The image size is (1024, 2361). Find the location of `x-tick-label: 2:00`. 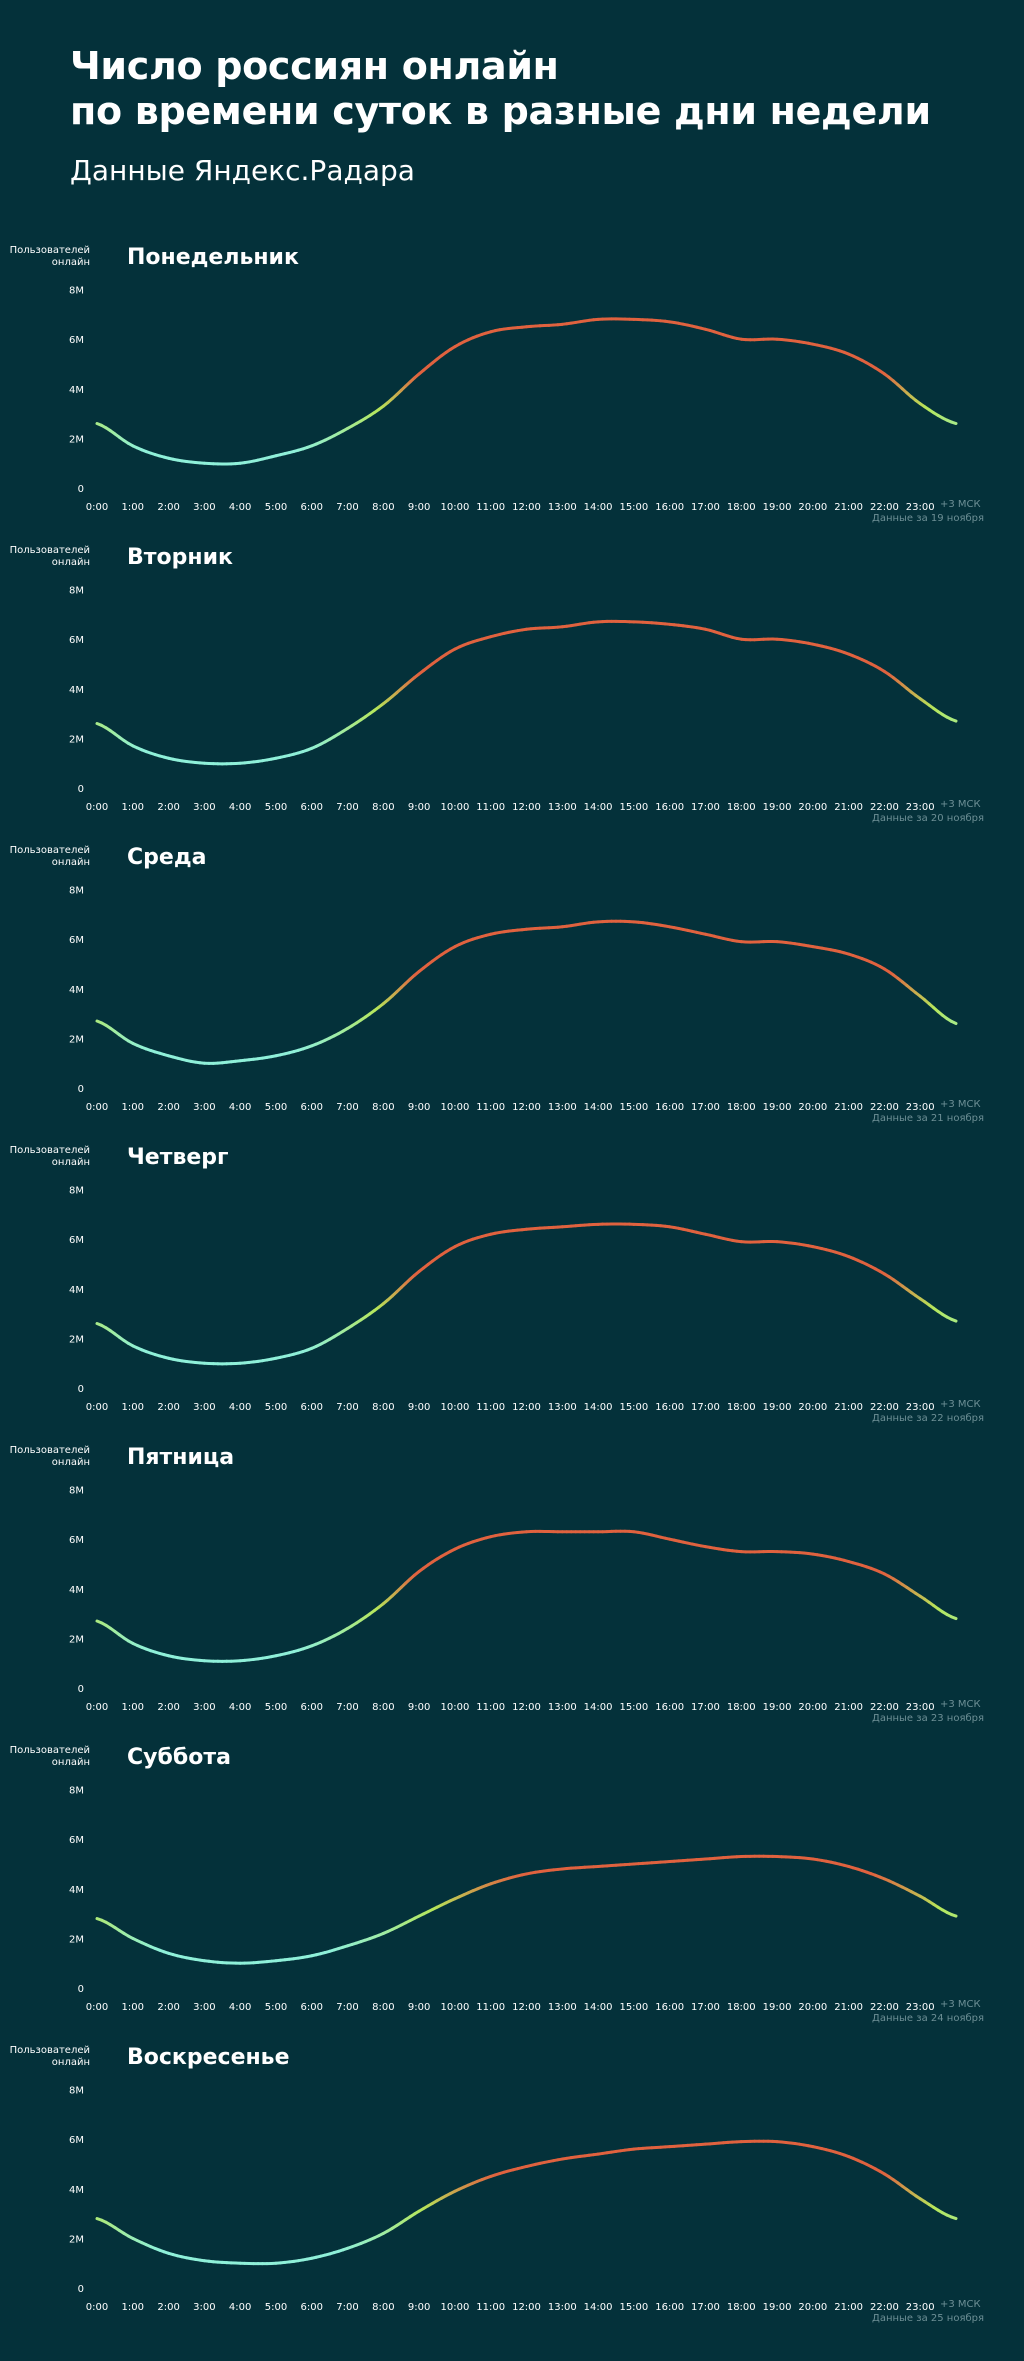

x-tick-label: 2:00 is located at coordinates (168, 1107).